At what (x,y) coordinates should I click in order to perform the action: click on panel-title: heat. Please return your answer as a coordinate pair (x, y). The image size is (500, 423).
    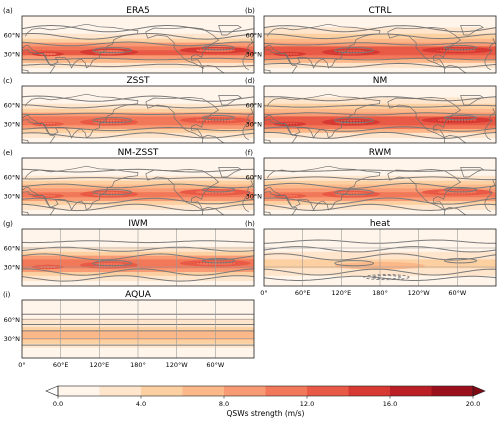
    Looking at the image, I should click on (380, 224).